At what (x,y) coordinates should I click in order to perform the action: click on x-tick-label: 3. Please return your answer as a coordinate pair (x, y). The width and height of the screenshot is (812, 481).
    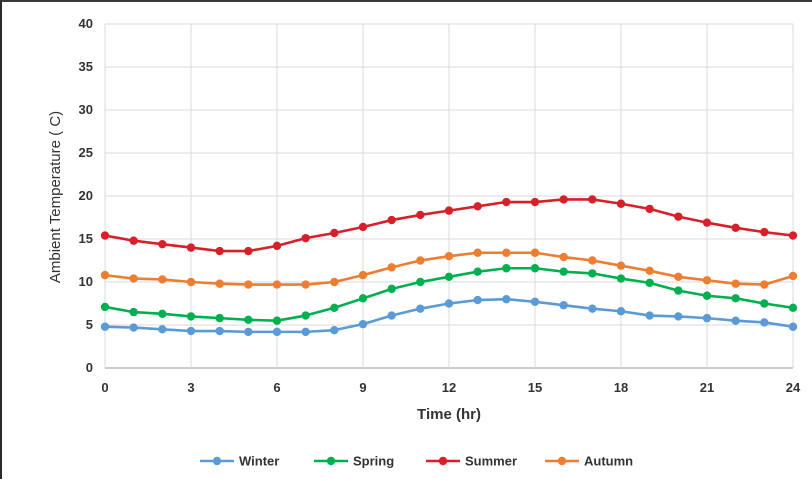
    Looking at the image, I should click on (190, 387).